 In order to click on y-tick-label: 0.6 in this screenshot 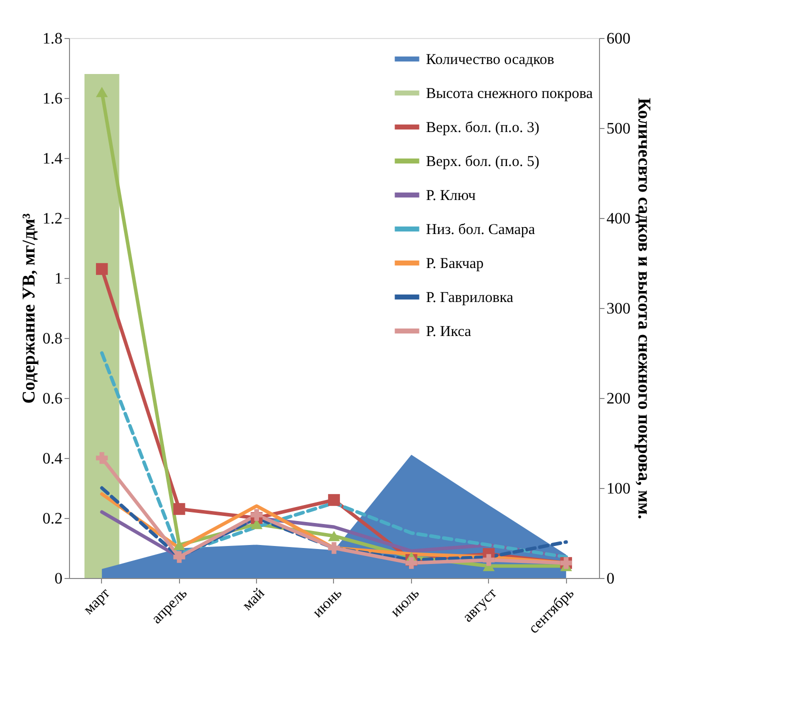, I will do `click(52, 399)`.